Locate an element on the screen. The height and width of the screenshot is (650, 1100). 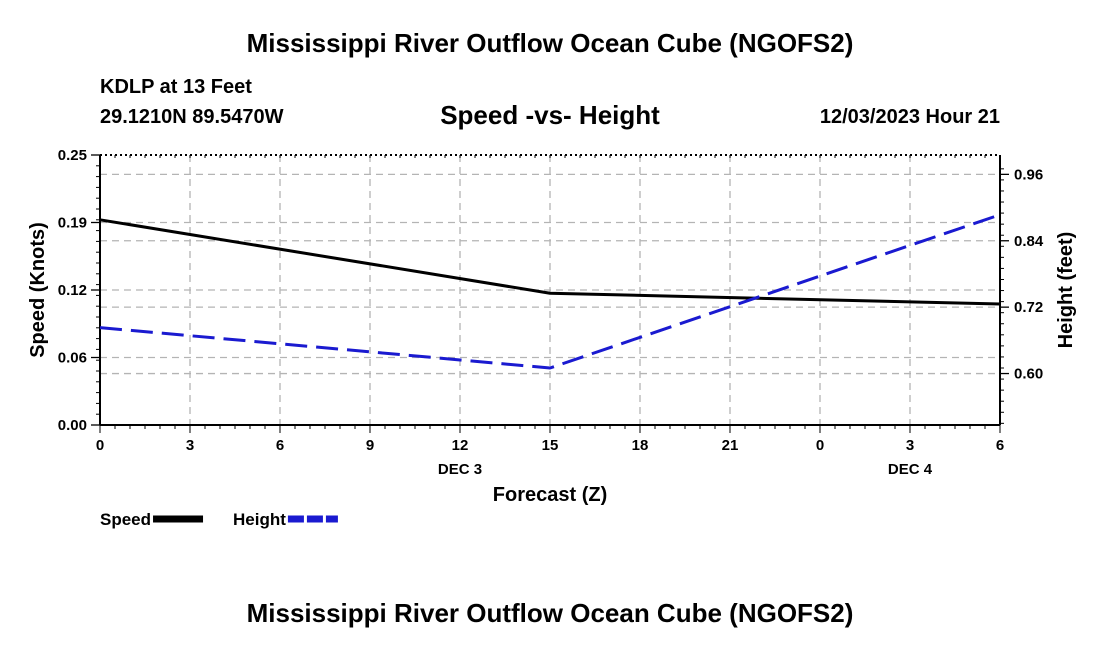
y-tick-label: 0.25 is located at coordinates (72, 155).